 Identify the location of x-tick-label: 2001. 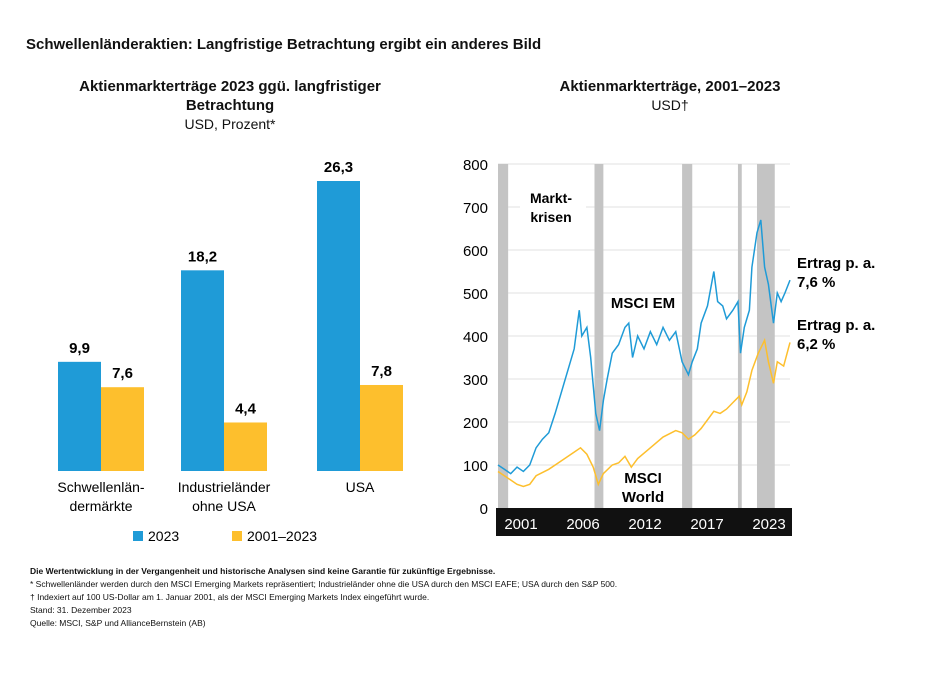
(520, 524).